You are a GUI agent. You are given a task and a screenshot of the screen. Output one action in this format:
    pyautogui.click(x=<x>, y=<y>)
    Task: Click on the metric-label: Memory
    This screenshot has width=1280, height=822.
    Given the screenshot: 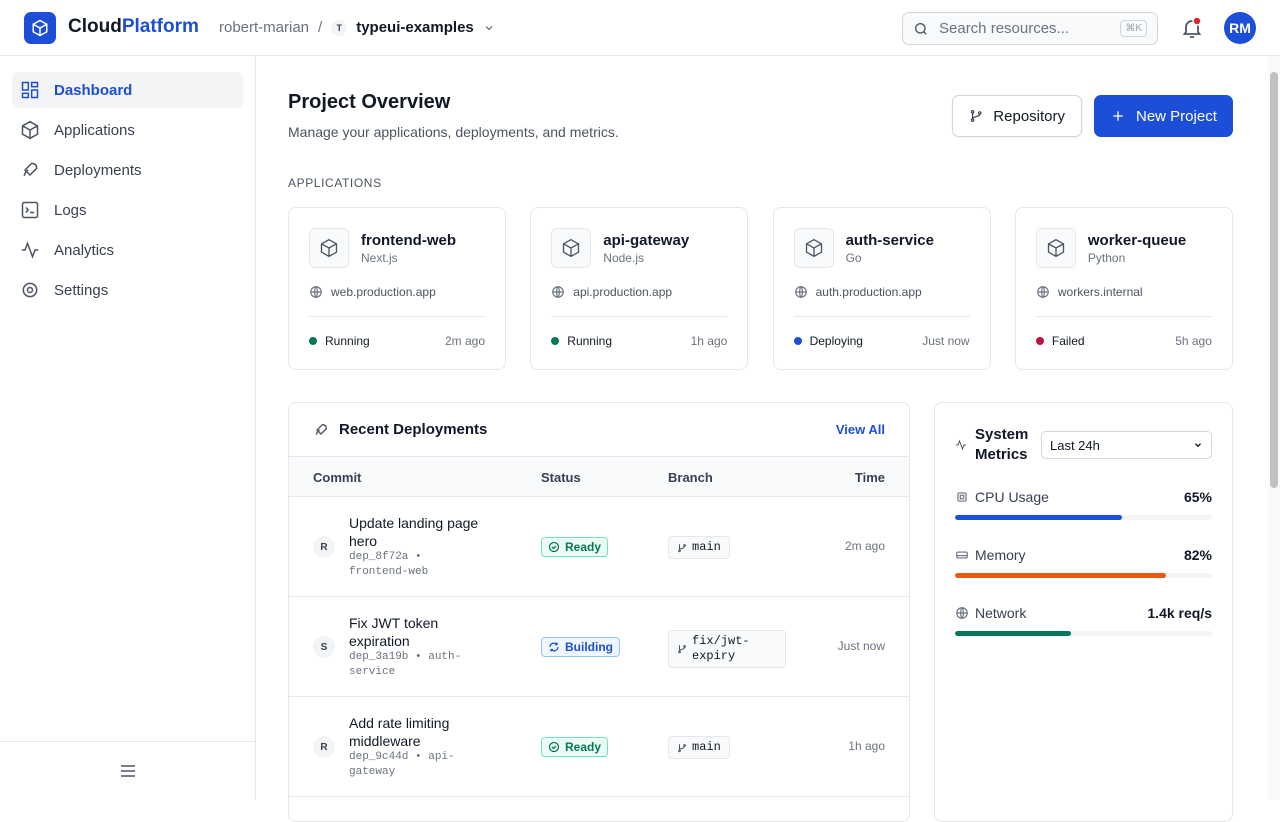 What is the action you would take?
    pyautogui.click(x=1083, y=555)
    